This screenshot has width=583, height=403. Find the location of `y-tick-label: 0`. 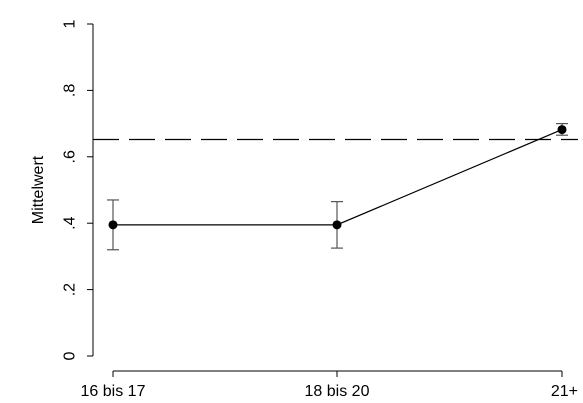

y-tick-label: 0 is located at coordinates (70, 355).